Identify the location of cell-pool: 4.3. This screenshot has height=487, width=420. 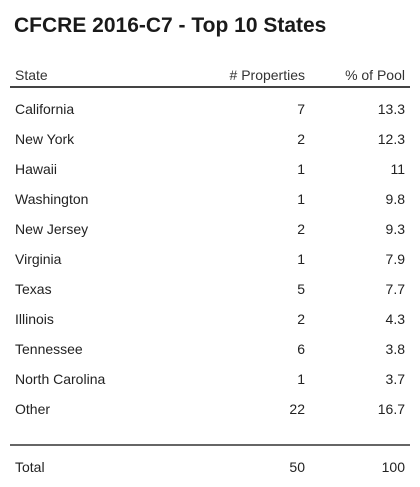
(395, 319).